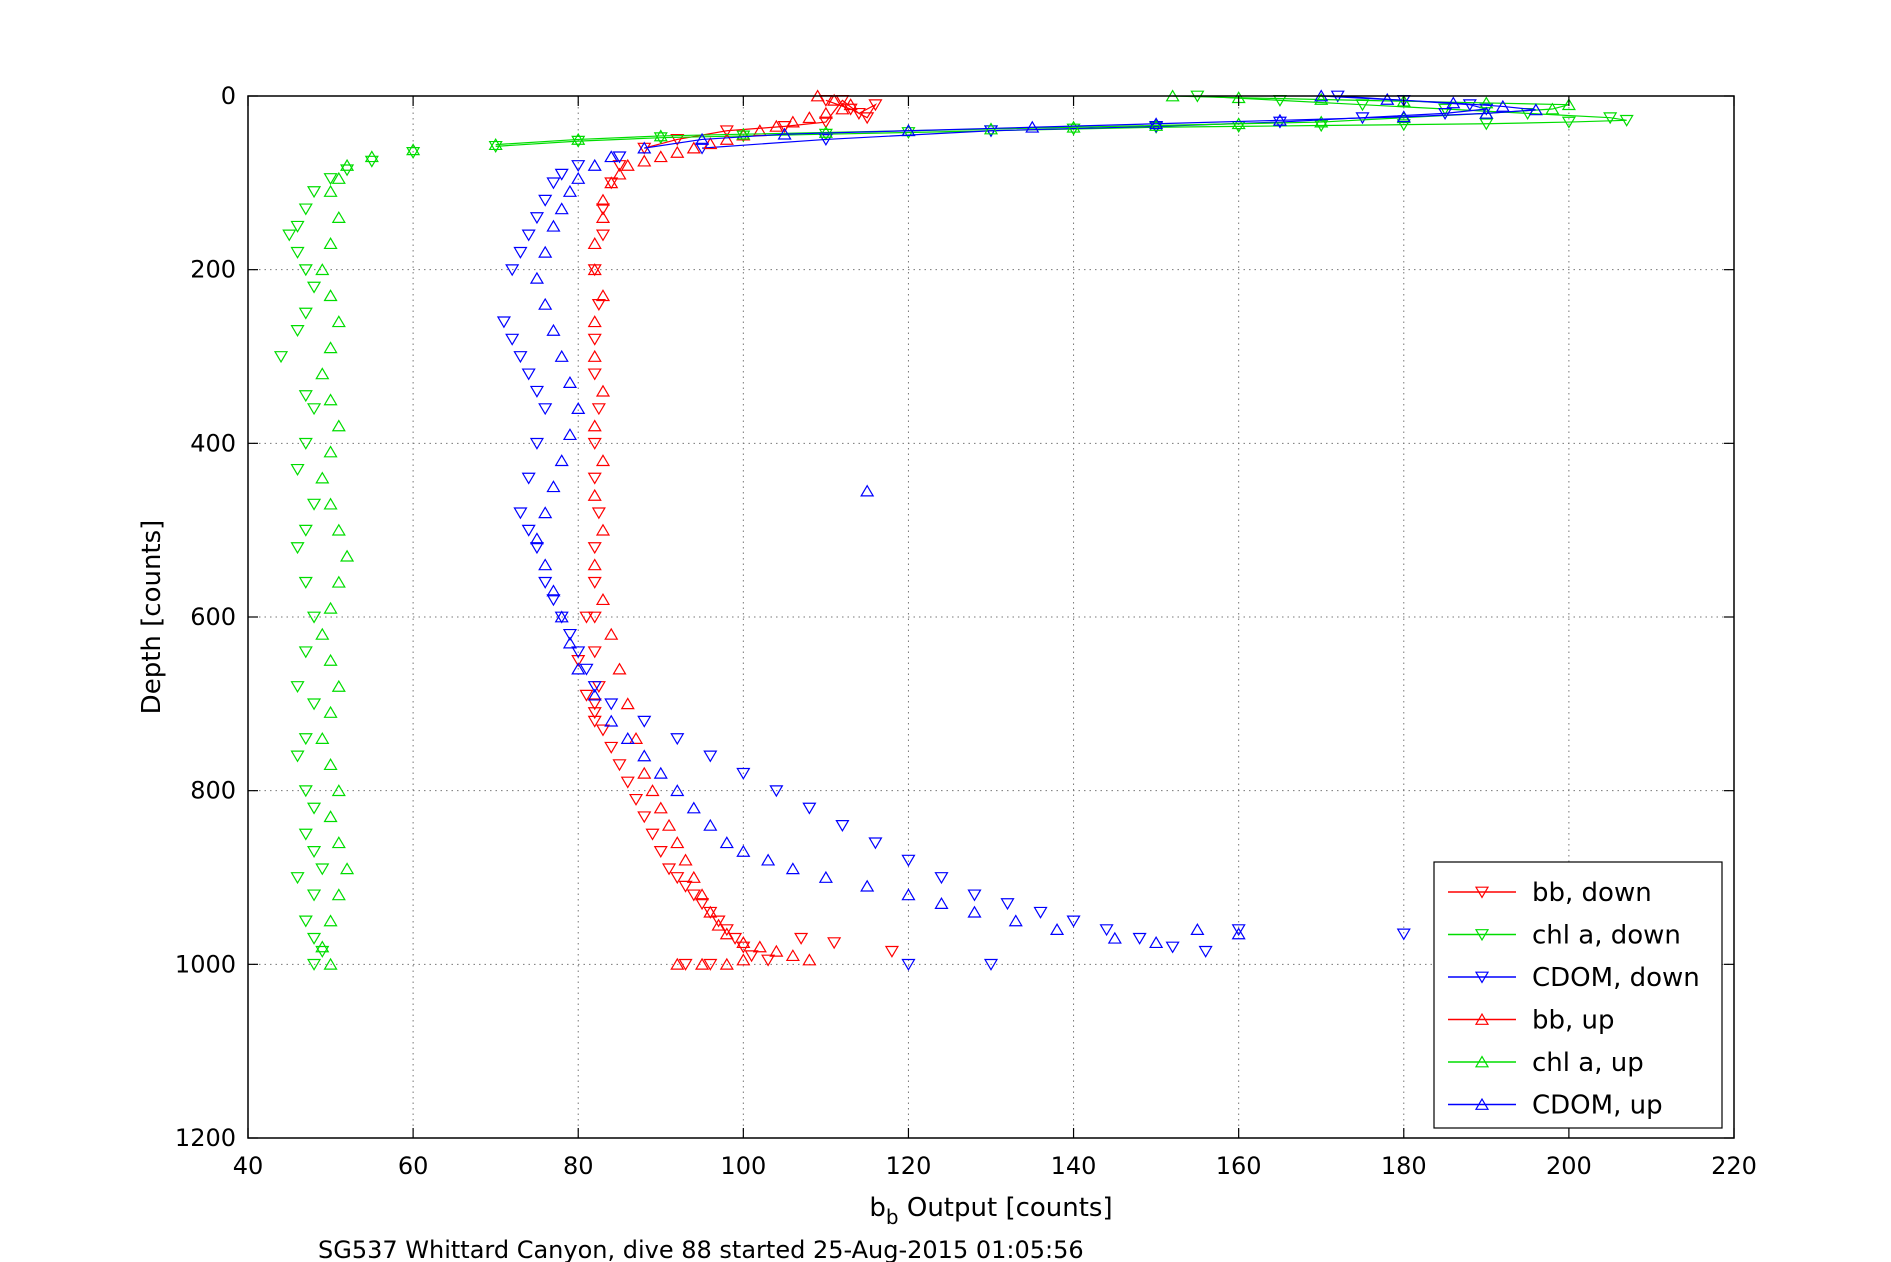 This screenshot has width=1891, height=1262. What do you see at coordinates (213, 791) in the screenshot?
I see `y-tick-label: 800` at bounding box center [213, 791].